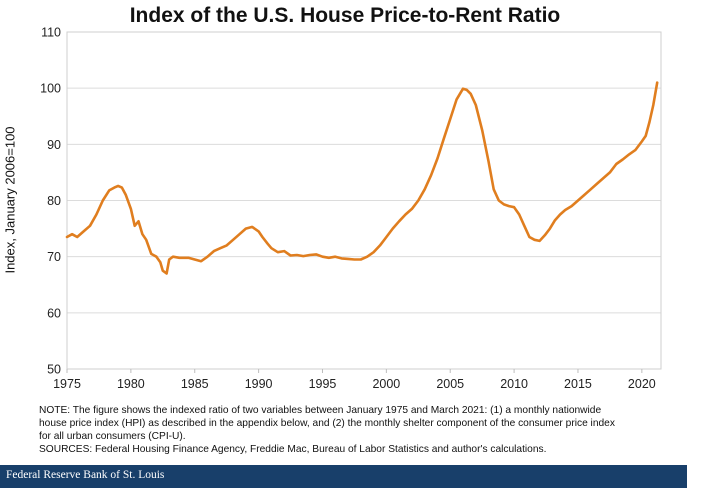 This screenshot has width=701, height=495. I want to click on y-tick-label: 80, so click(54, 201).